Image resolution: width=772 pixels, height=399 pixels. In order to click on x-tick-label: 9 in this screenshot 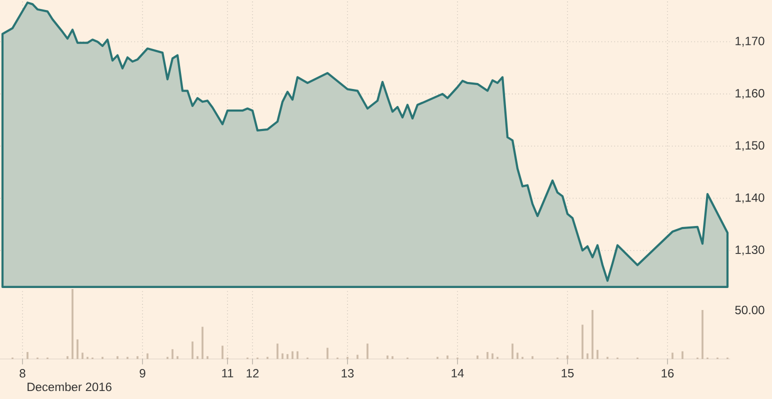, I will do `click(143, 373)`.